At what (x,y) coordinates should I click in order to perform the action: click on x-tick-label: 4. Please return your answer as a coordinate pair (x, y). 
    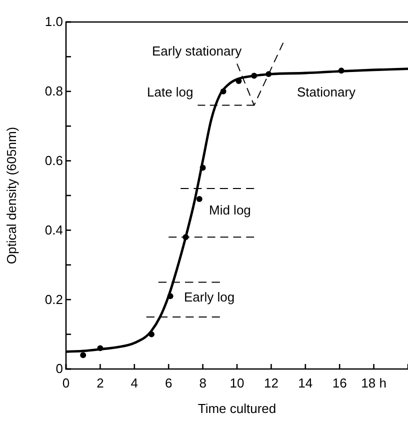
    Looking at the image, I should click on (134, 383).